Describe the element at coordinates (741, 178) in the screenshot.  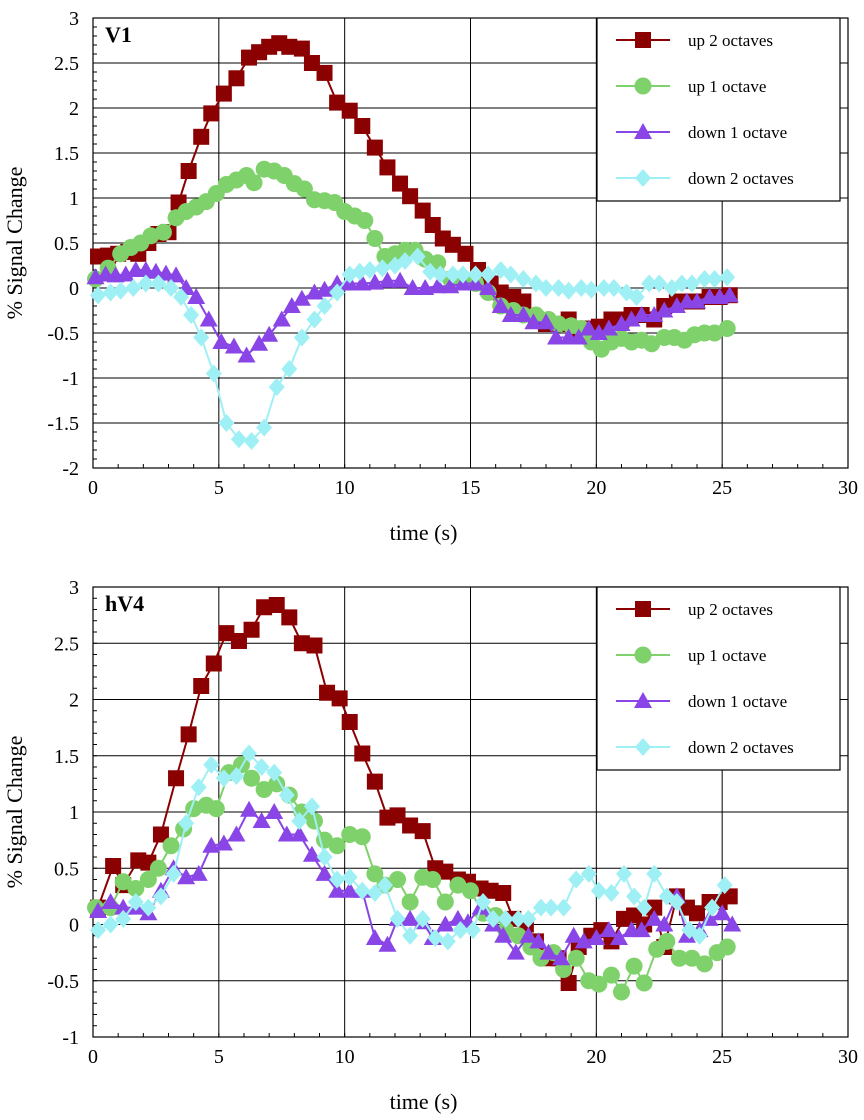
I see `legend-label: down 2 octaves` at that location.